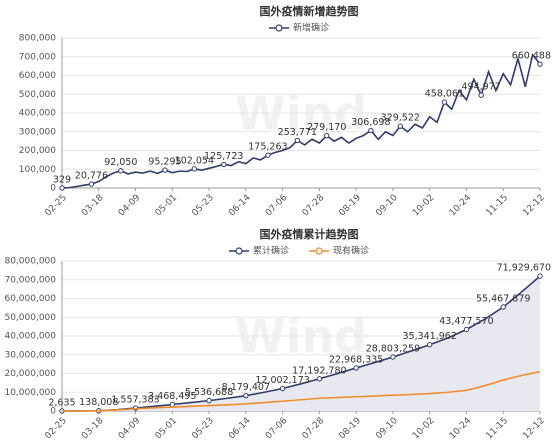 The image size is (553, 446). I want to click on data-label: 8,179,407, so click(246, 387).